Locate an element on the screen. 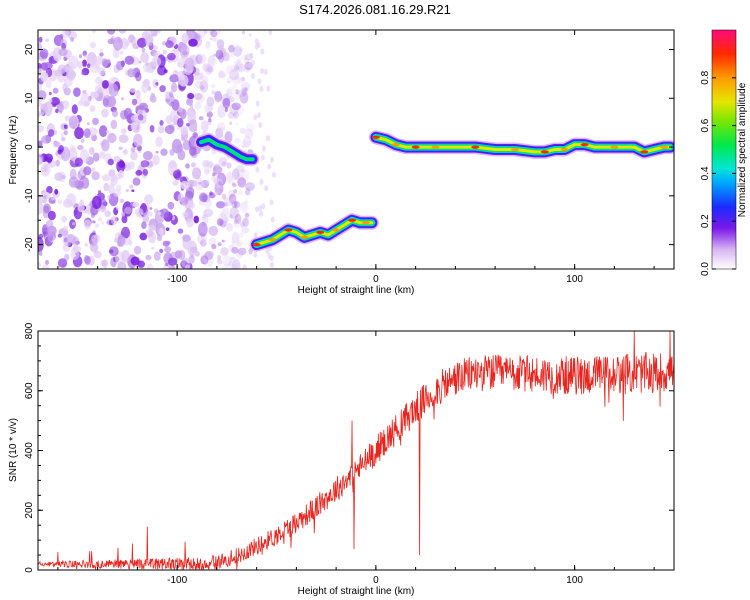  colorbar-ticks: 0.0 0.2 0.4 0.6 0.8 is located at coordinates (718, 173).